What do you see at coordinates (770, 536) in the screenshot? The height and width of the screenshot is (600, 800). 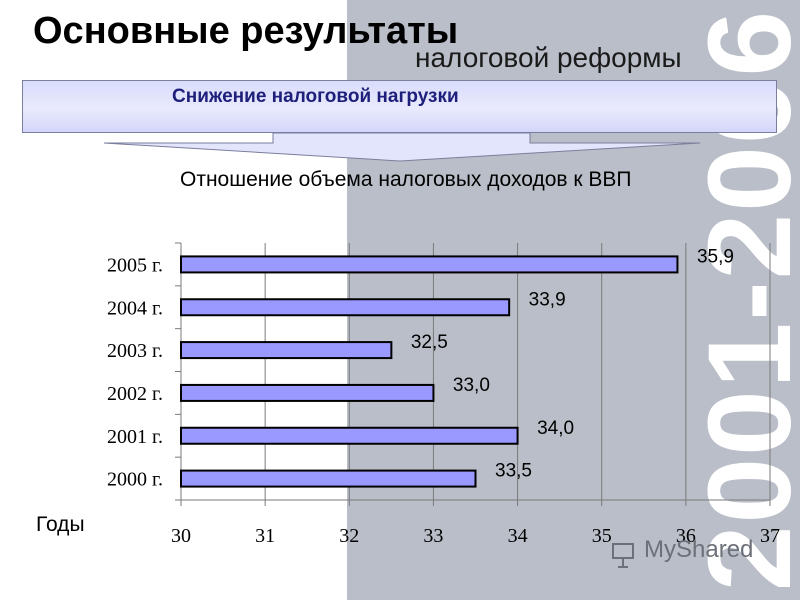 I see `x-tick-label: 37` at bounding box center [770, 536].